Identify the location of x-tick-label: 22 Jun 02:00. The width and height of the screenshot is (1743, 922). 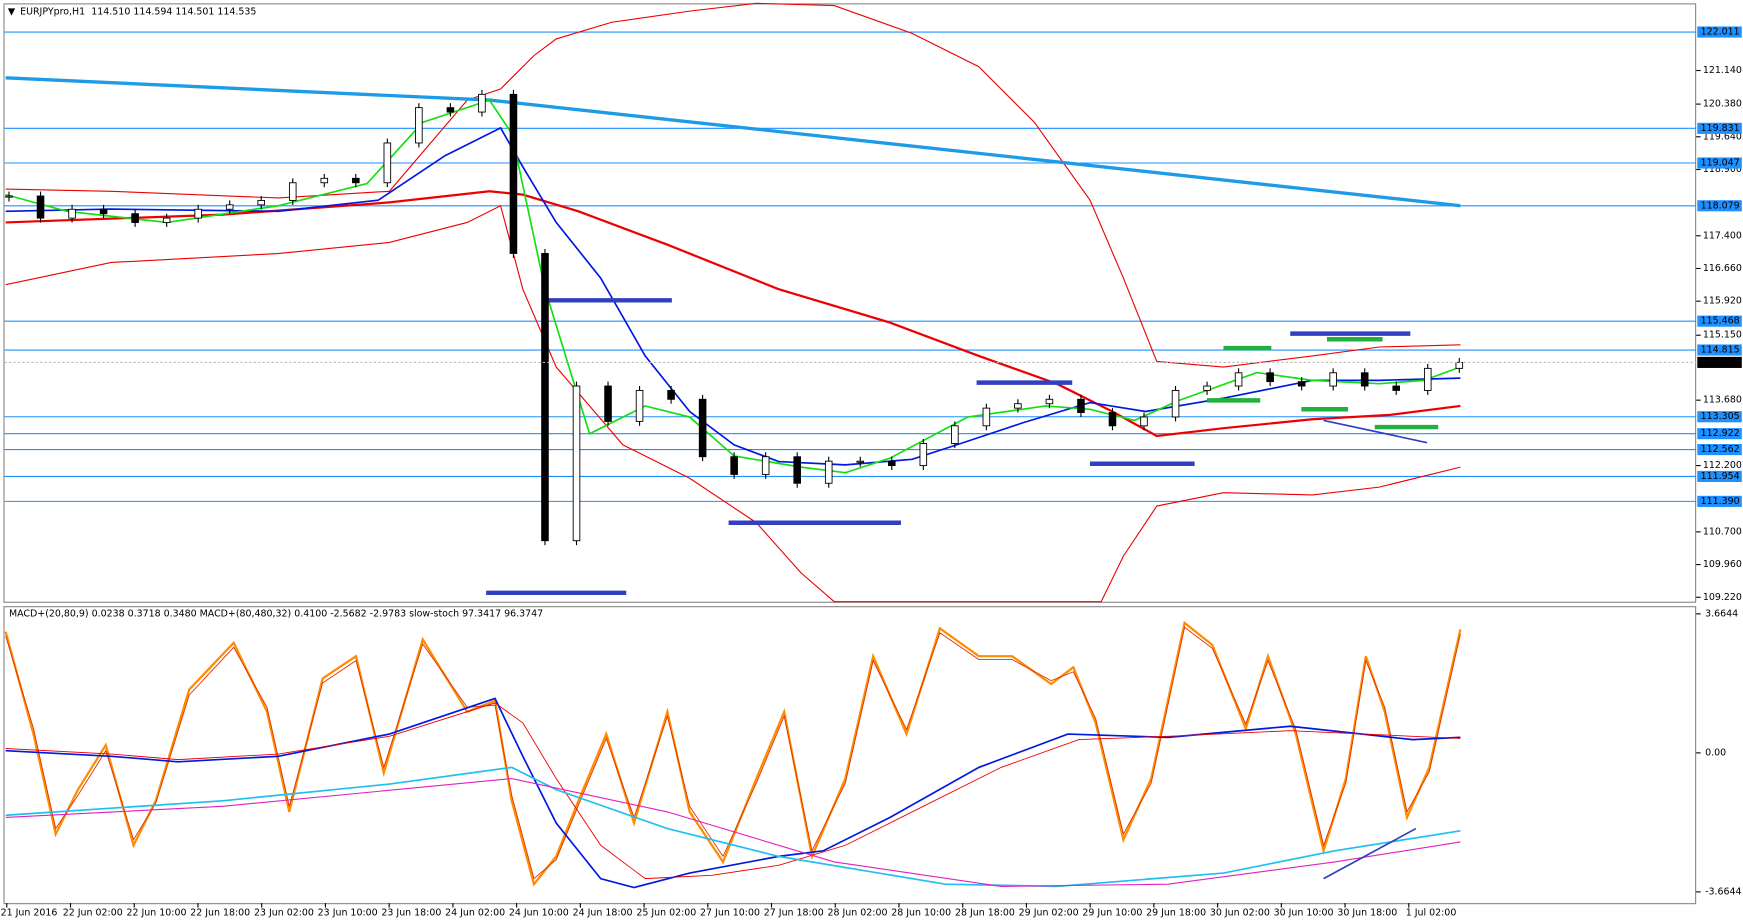
(93, 913).